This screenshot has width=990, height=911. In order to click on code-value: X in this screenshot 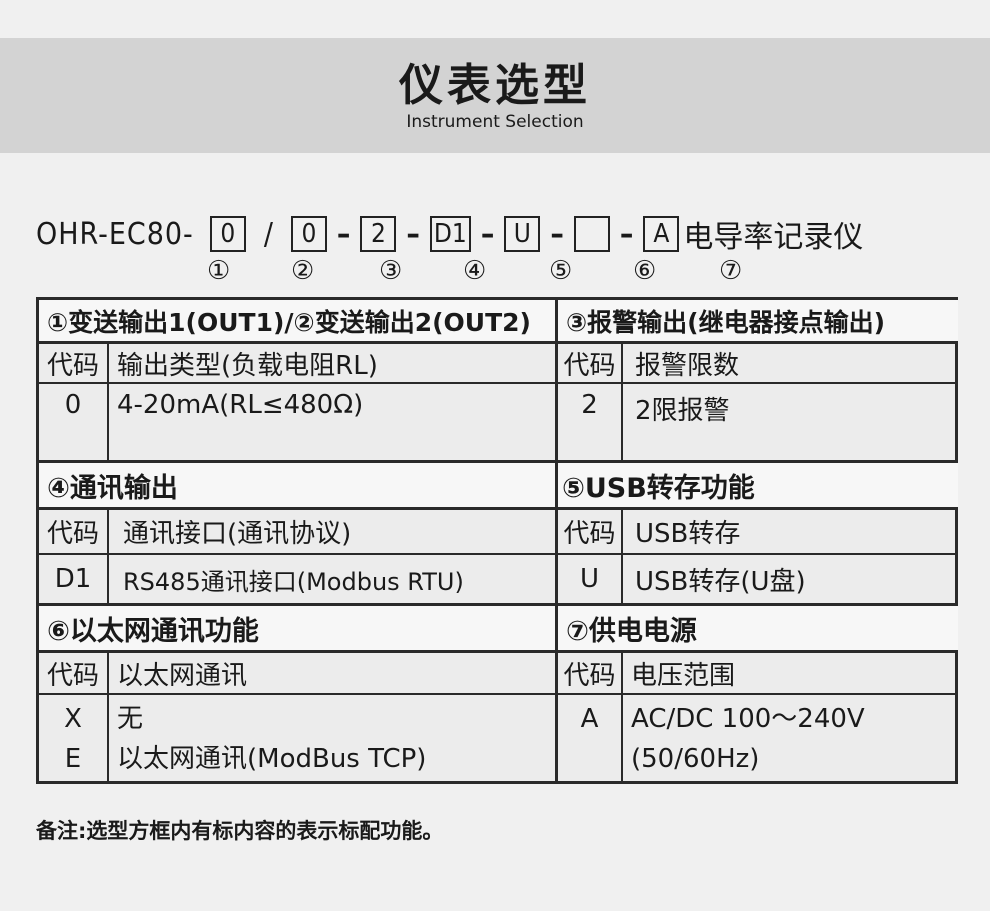, I will do `click(73, 719)`.